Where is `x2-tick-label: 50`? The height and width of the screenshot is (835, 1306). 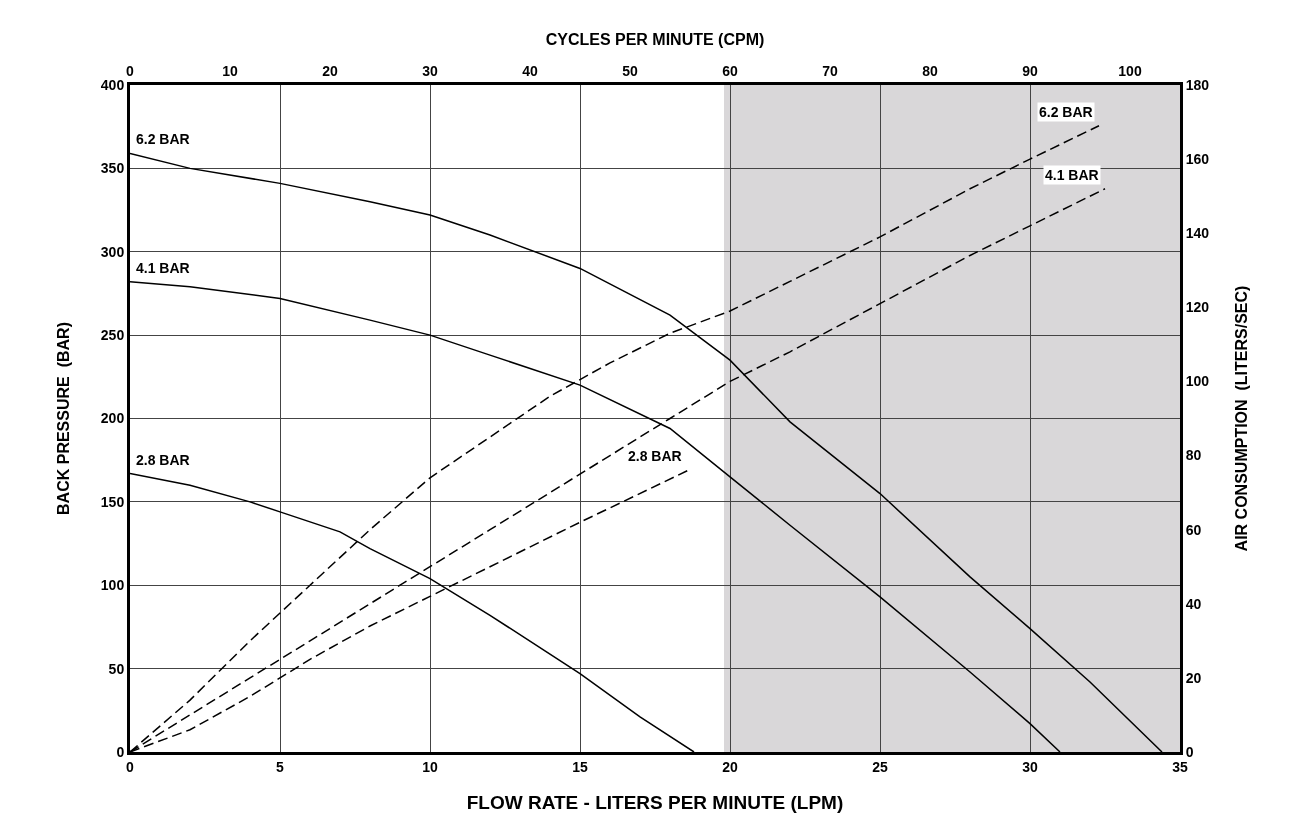 x2-tick-label: 50 is located at coordinates (630, 71).